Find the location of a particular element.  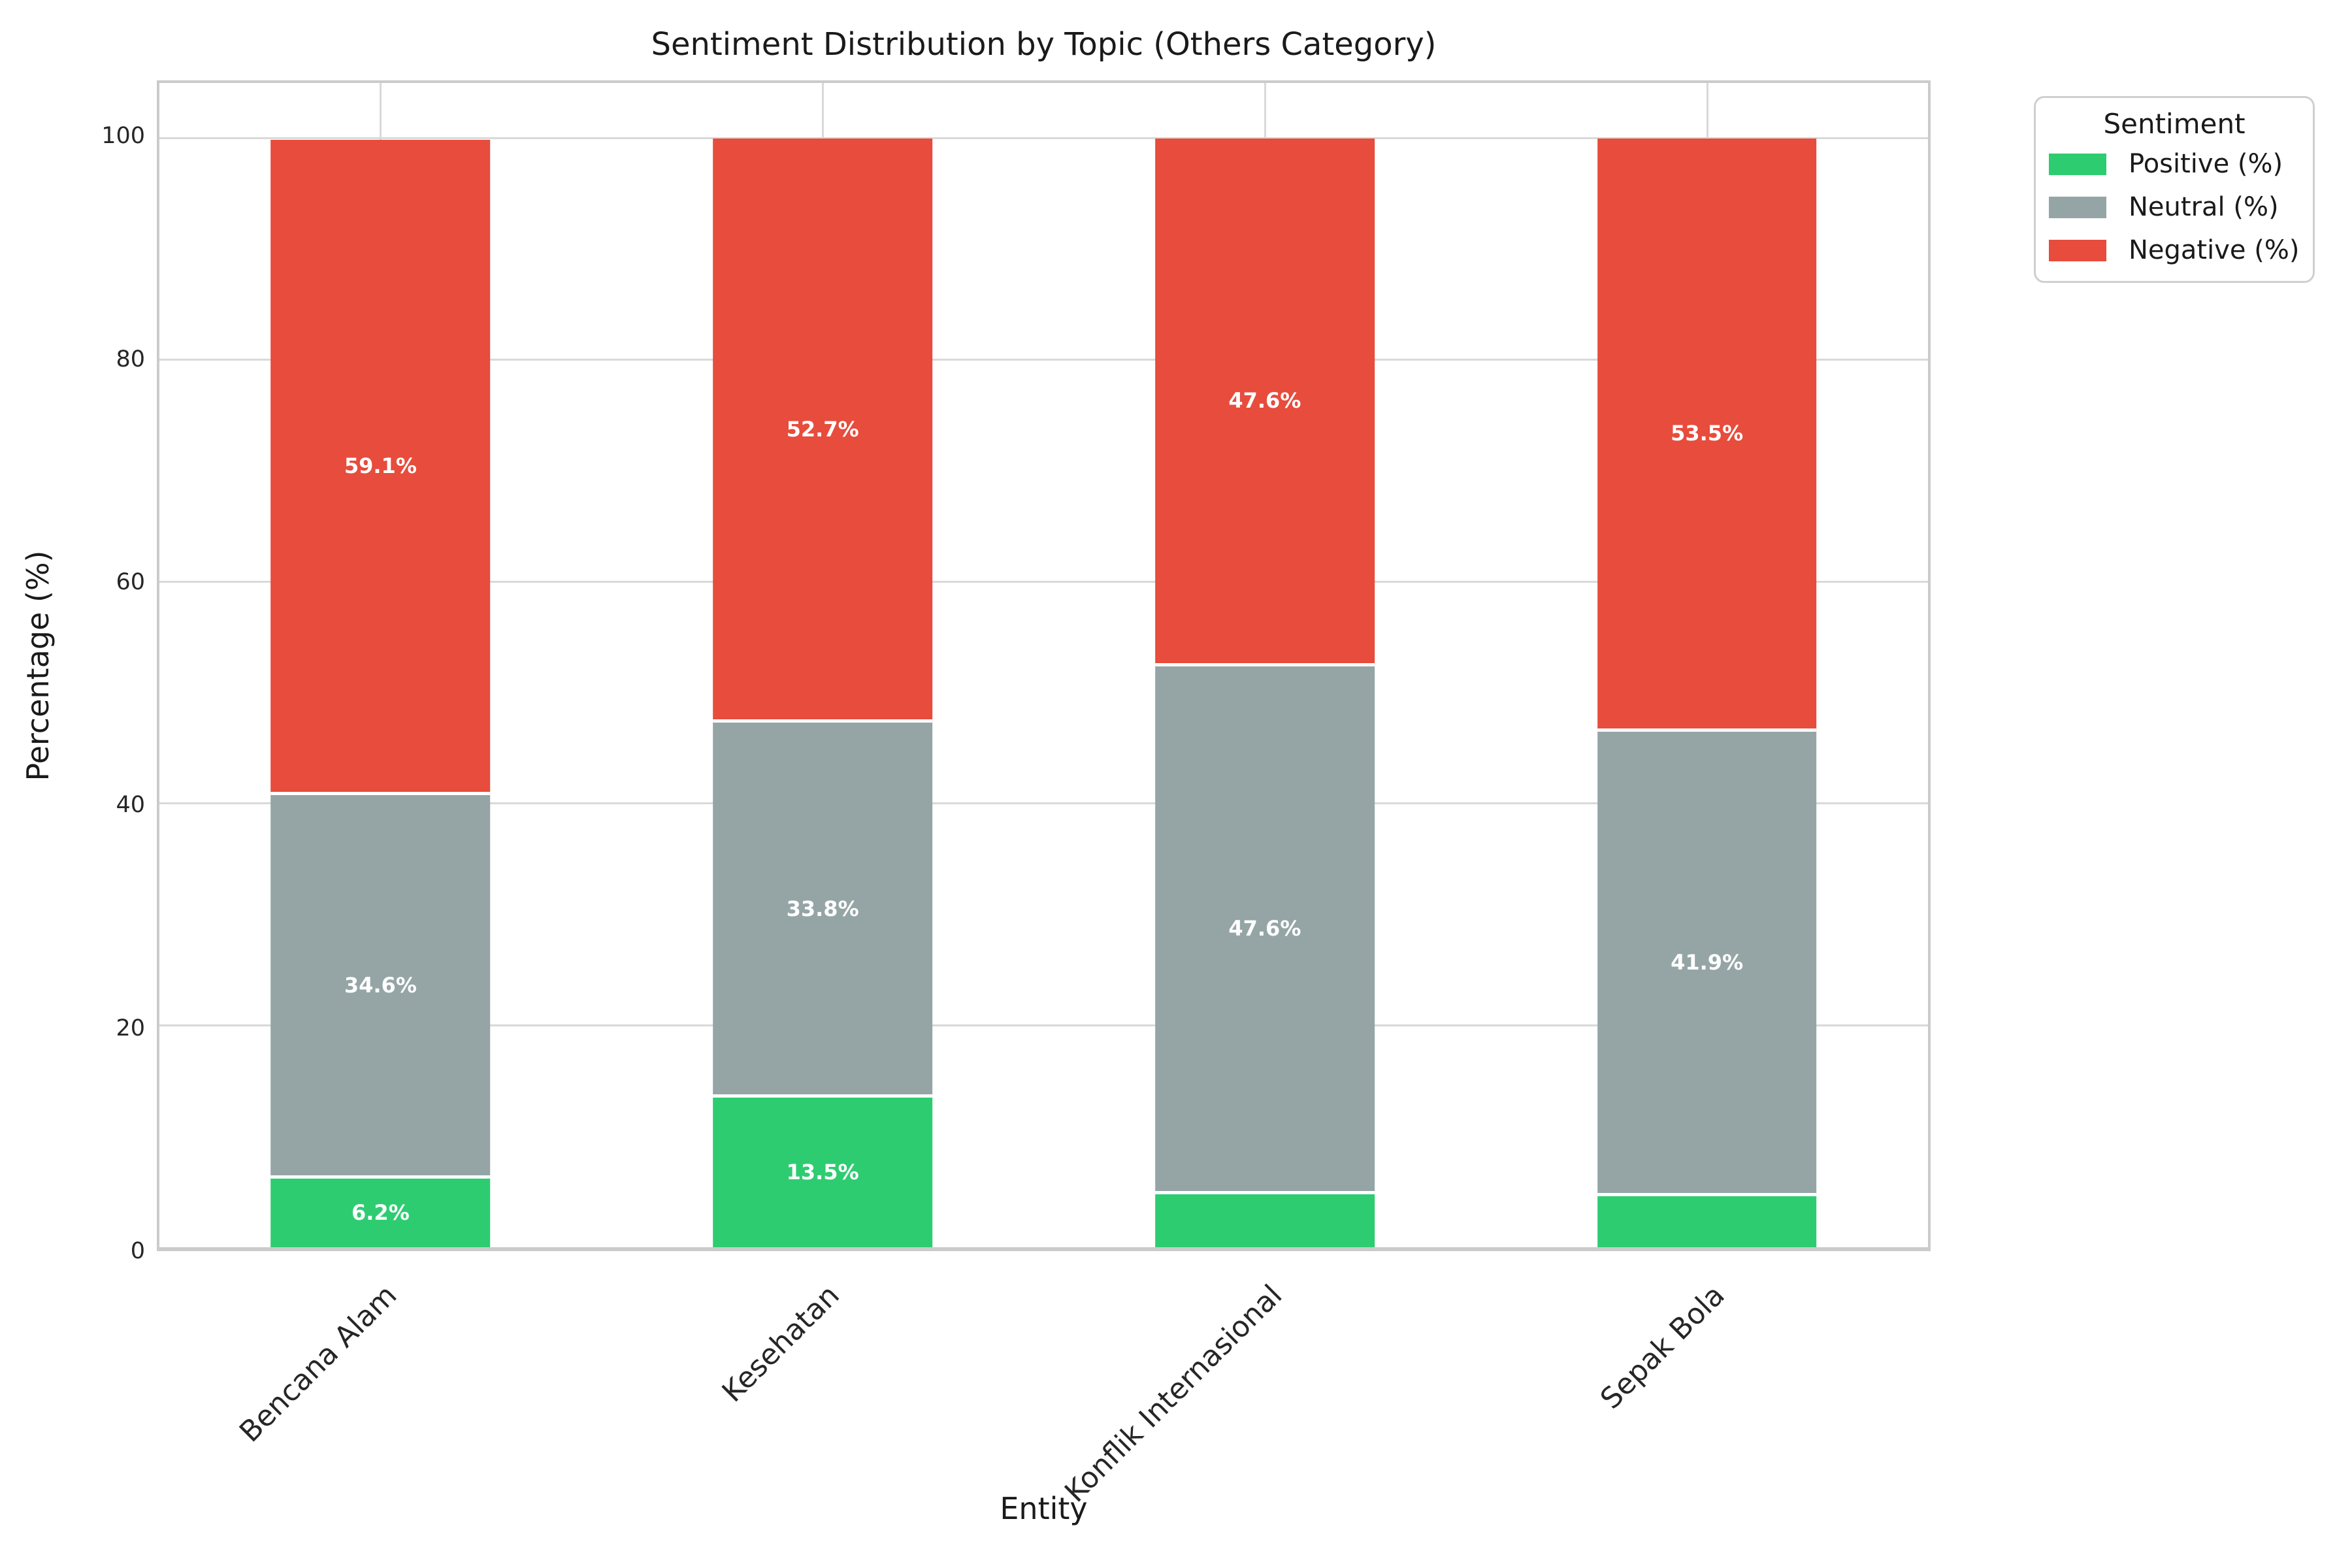

bar-segment-neutral: 41.9% is located at coordinates (1707, 963).